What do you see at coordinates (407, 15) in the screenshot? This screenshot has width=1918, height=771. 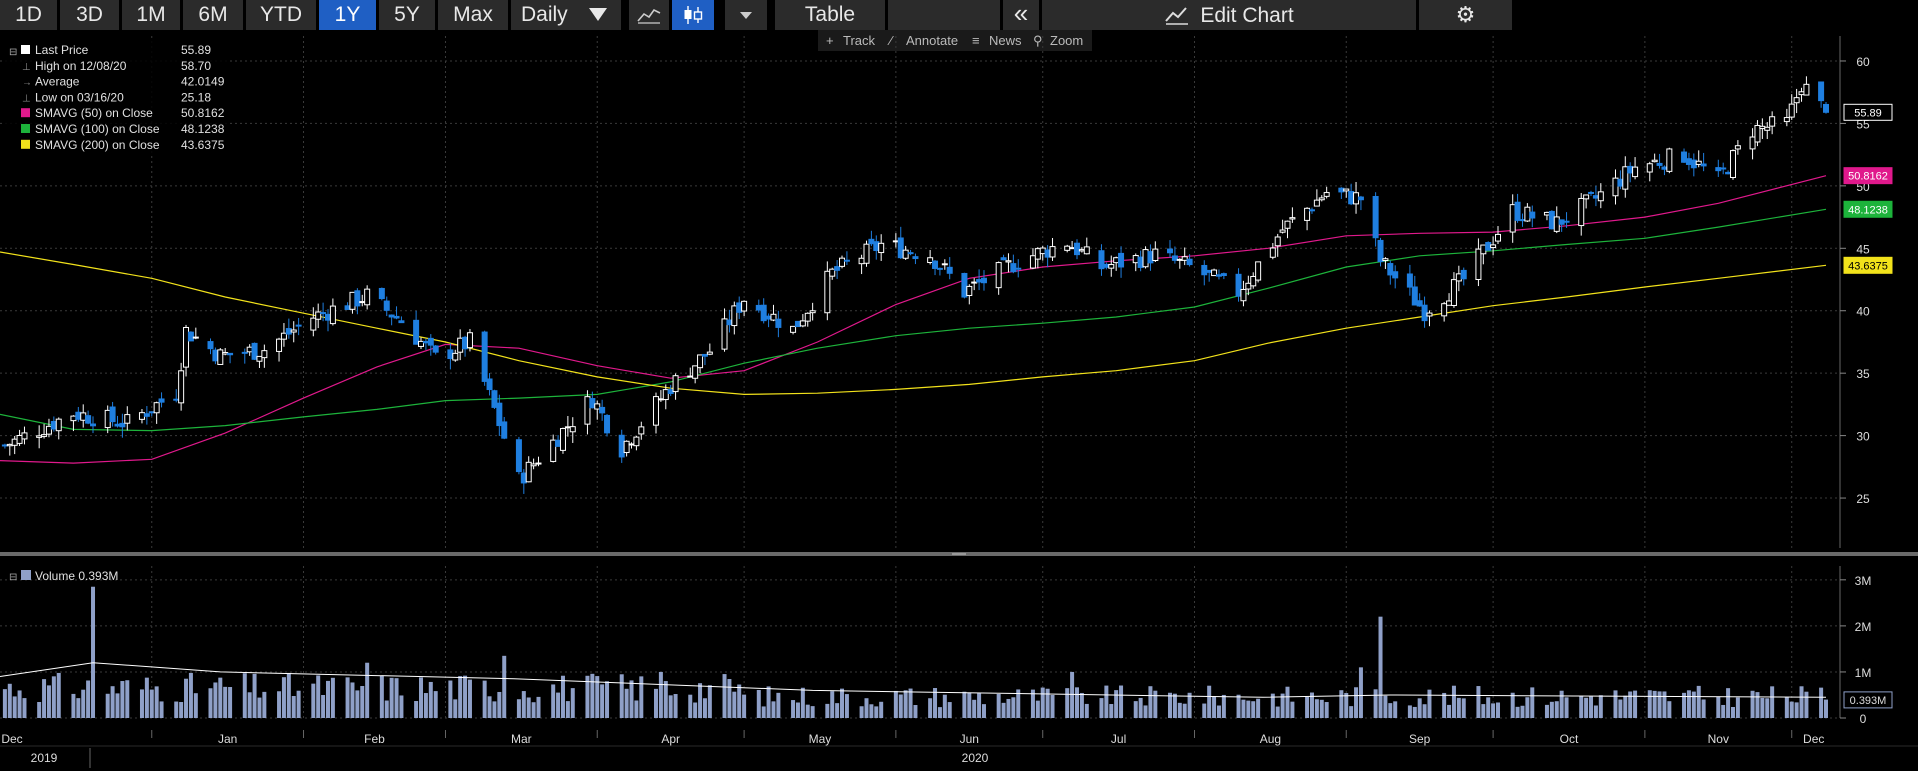 I see `range-5y-button: 5Y` at bounding box center [407, 15].